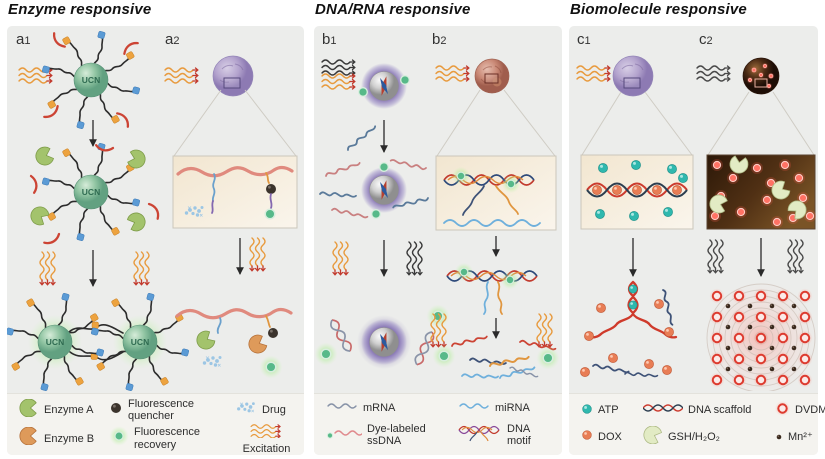 This screenshot has height=459, width=825. I want to click on legend-dna-rna: mRNA miRNA Dye-labeled ssDNA DNA motif, so click(438, 424).